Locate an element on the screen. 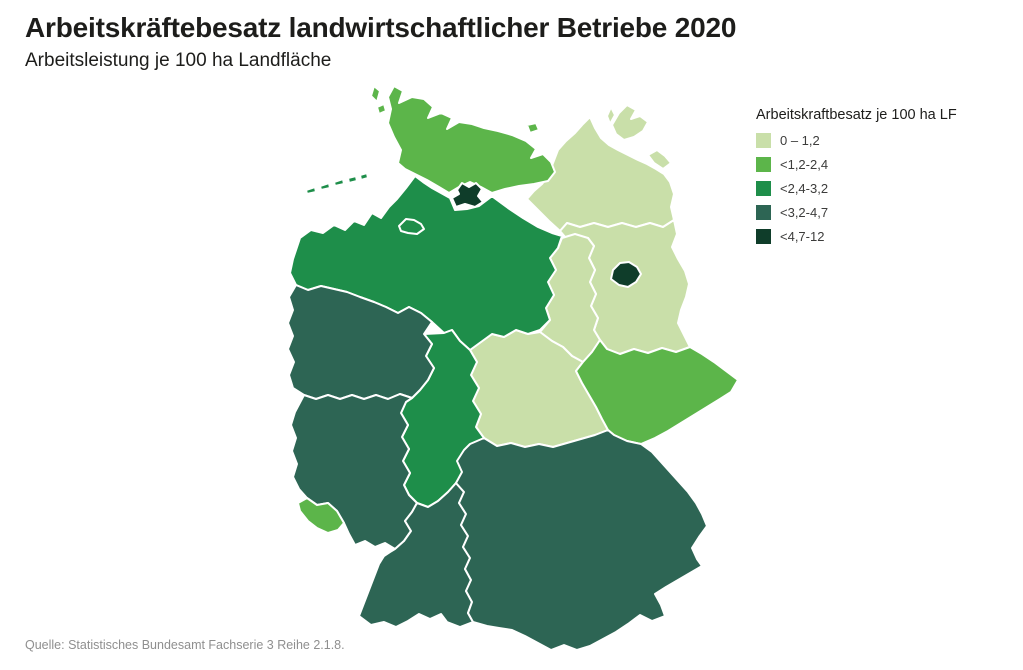  island-hiddensee is located at coordinates (611, 115).